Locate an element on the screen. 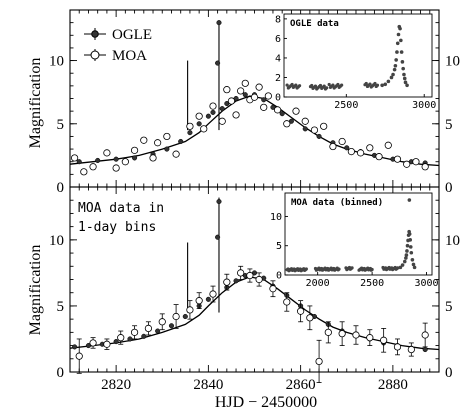  top-ytick-label-left: 10 is located at coordinates (56, 62).